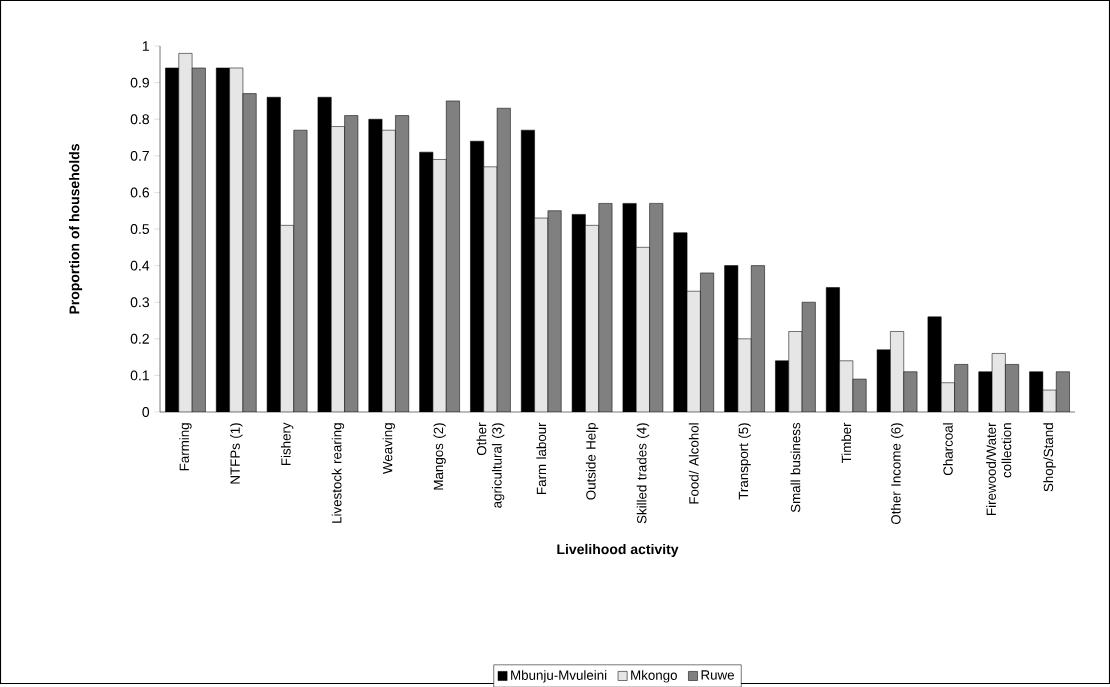 This screenshot has height=687, width=1110. Describe the element at coordinates (693, 463) in the screenshot. I see `x-tick-label: Food/ Alcohol` at that location.